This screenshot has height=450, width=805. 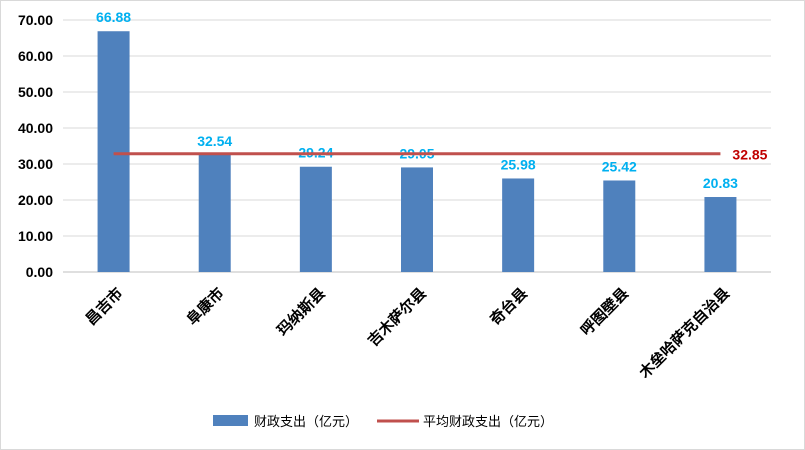 What do you see at coordinates (39, 272) in the screenshot?
I see `y-tick-label: 0.00` at bounding box center [39, 272].